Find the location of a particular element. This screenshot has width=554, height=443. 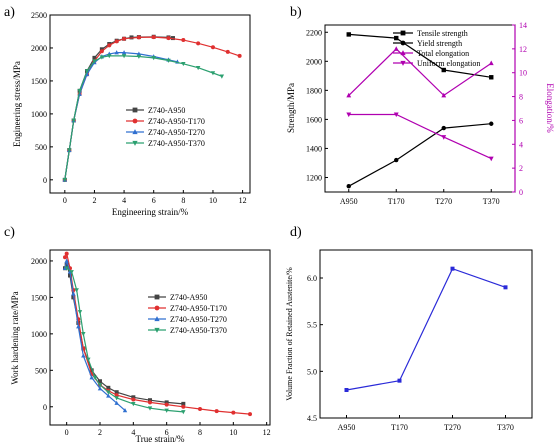

y-tick-label: 0 is located at coordinates (45, 180).